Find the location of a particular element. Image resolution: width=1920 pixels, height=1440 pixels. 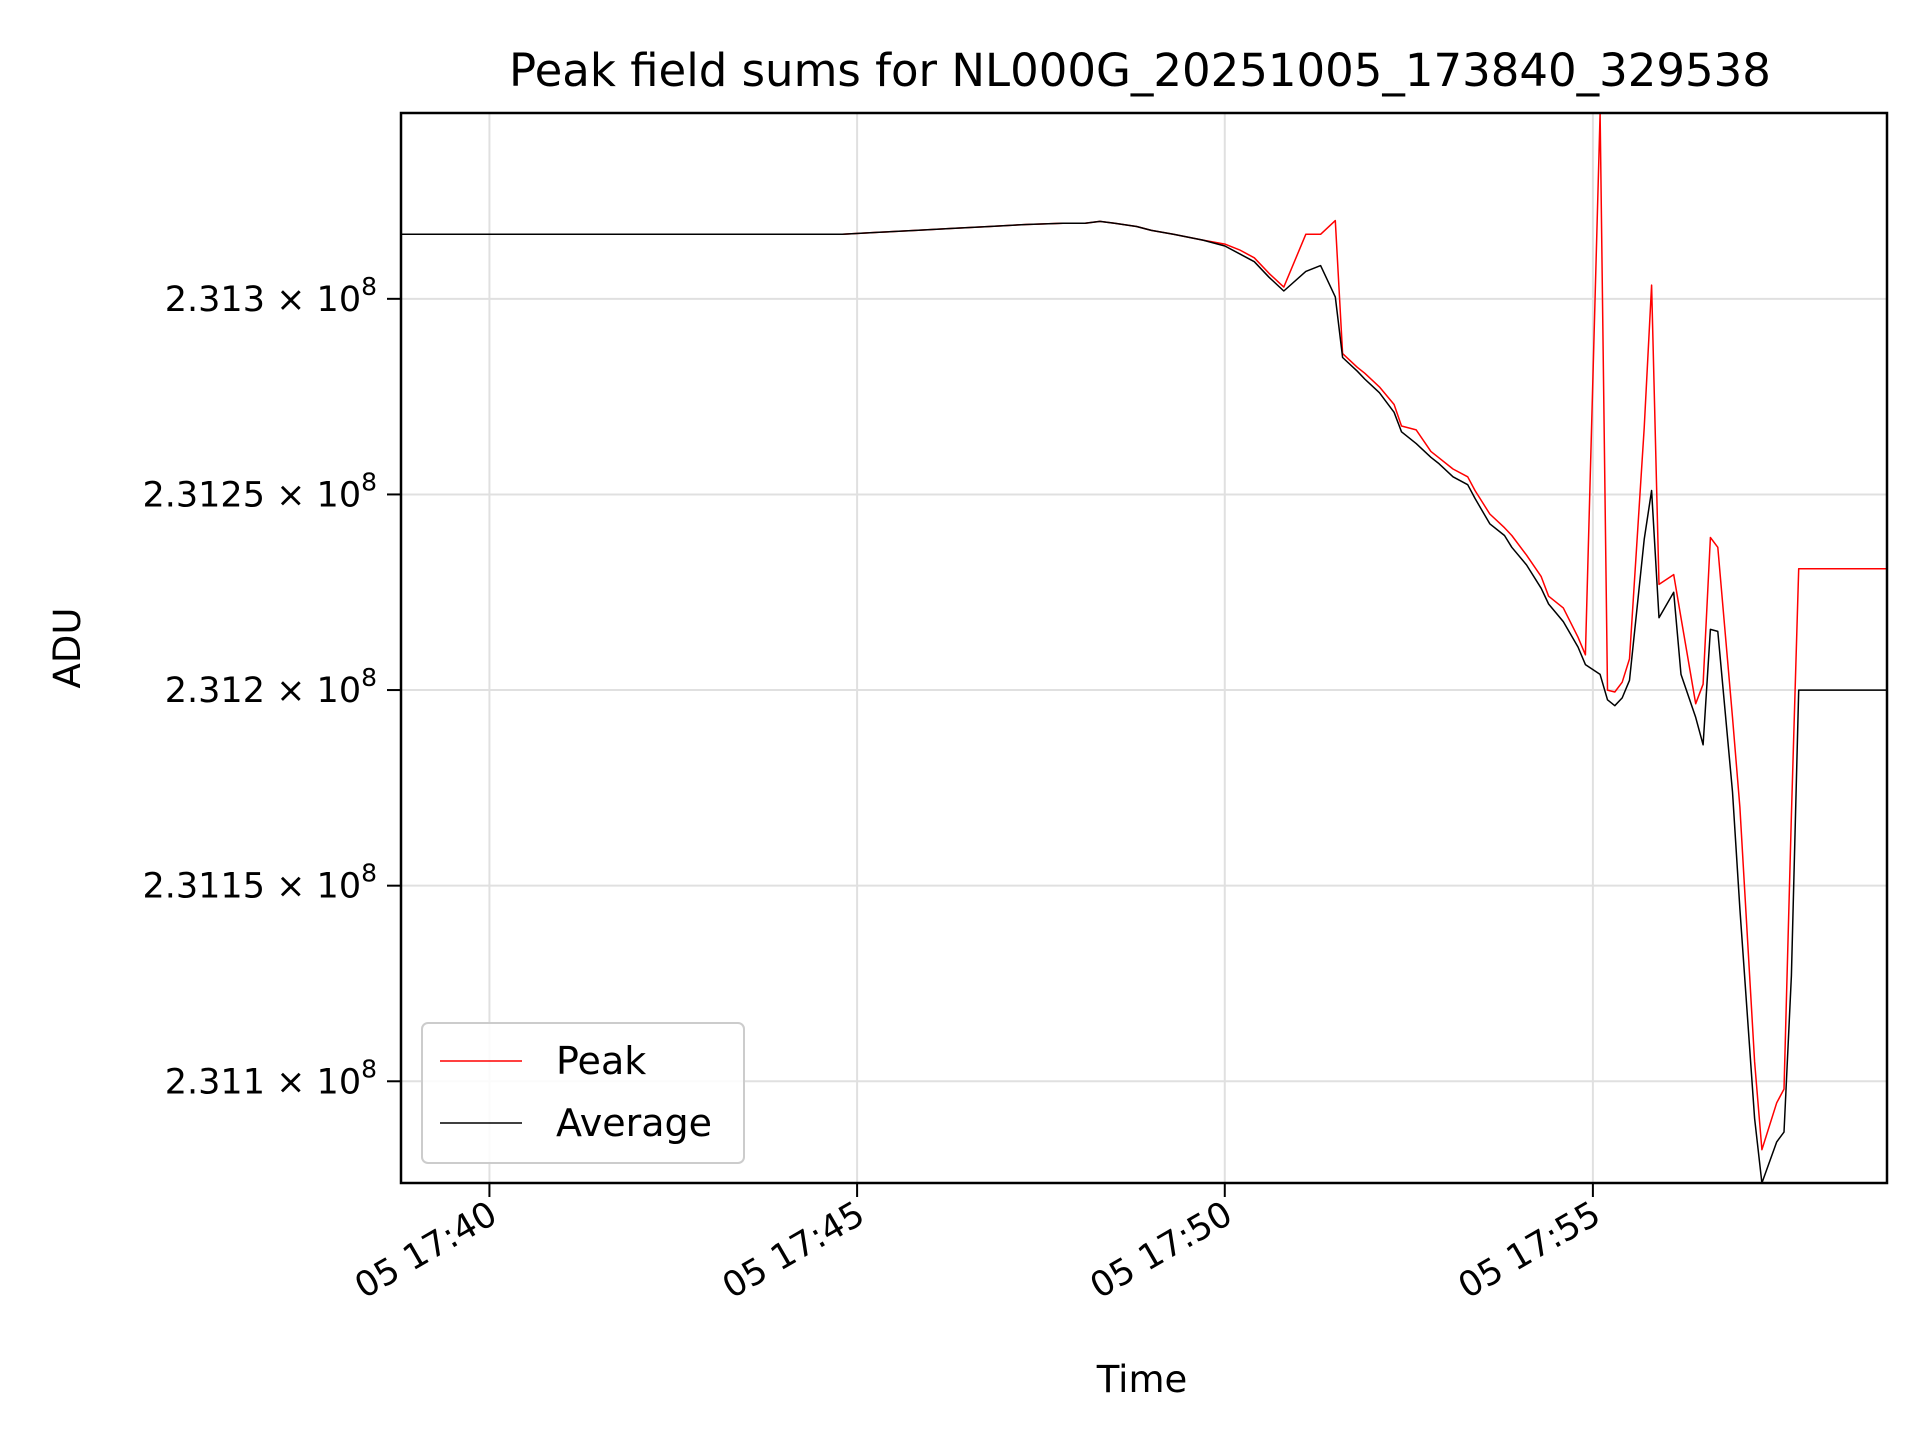

y-axis-label: ADU is located at coordinates (67, 648).